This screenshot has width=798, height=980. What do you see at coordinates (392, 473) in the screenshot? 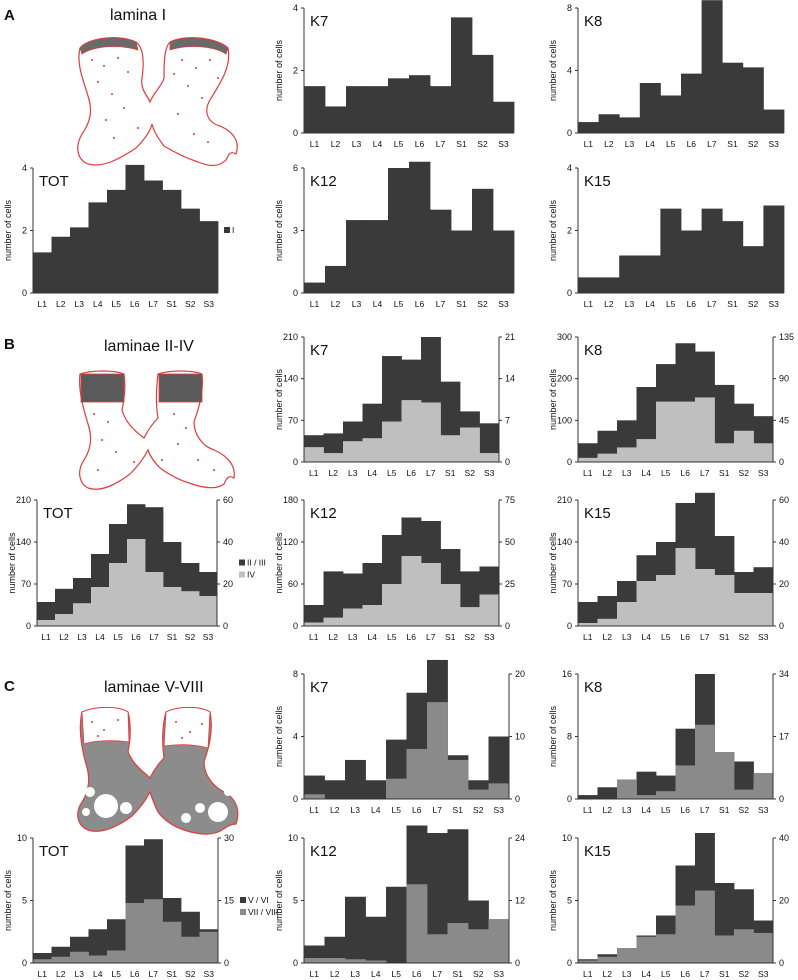
I see `x-tick-label-b-k7-l5: L5` at bounding box center [392, 473].